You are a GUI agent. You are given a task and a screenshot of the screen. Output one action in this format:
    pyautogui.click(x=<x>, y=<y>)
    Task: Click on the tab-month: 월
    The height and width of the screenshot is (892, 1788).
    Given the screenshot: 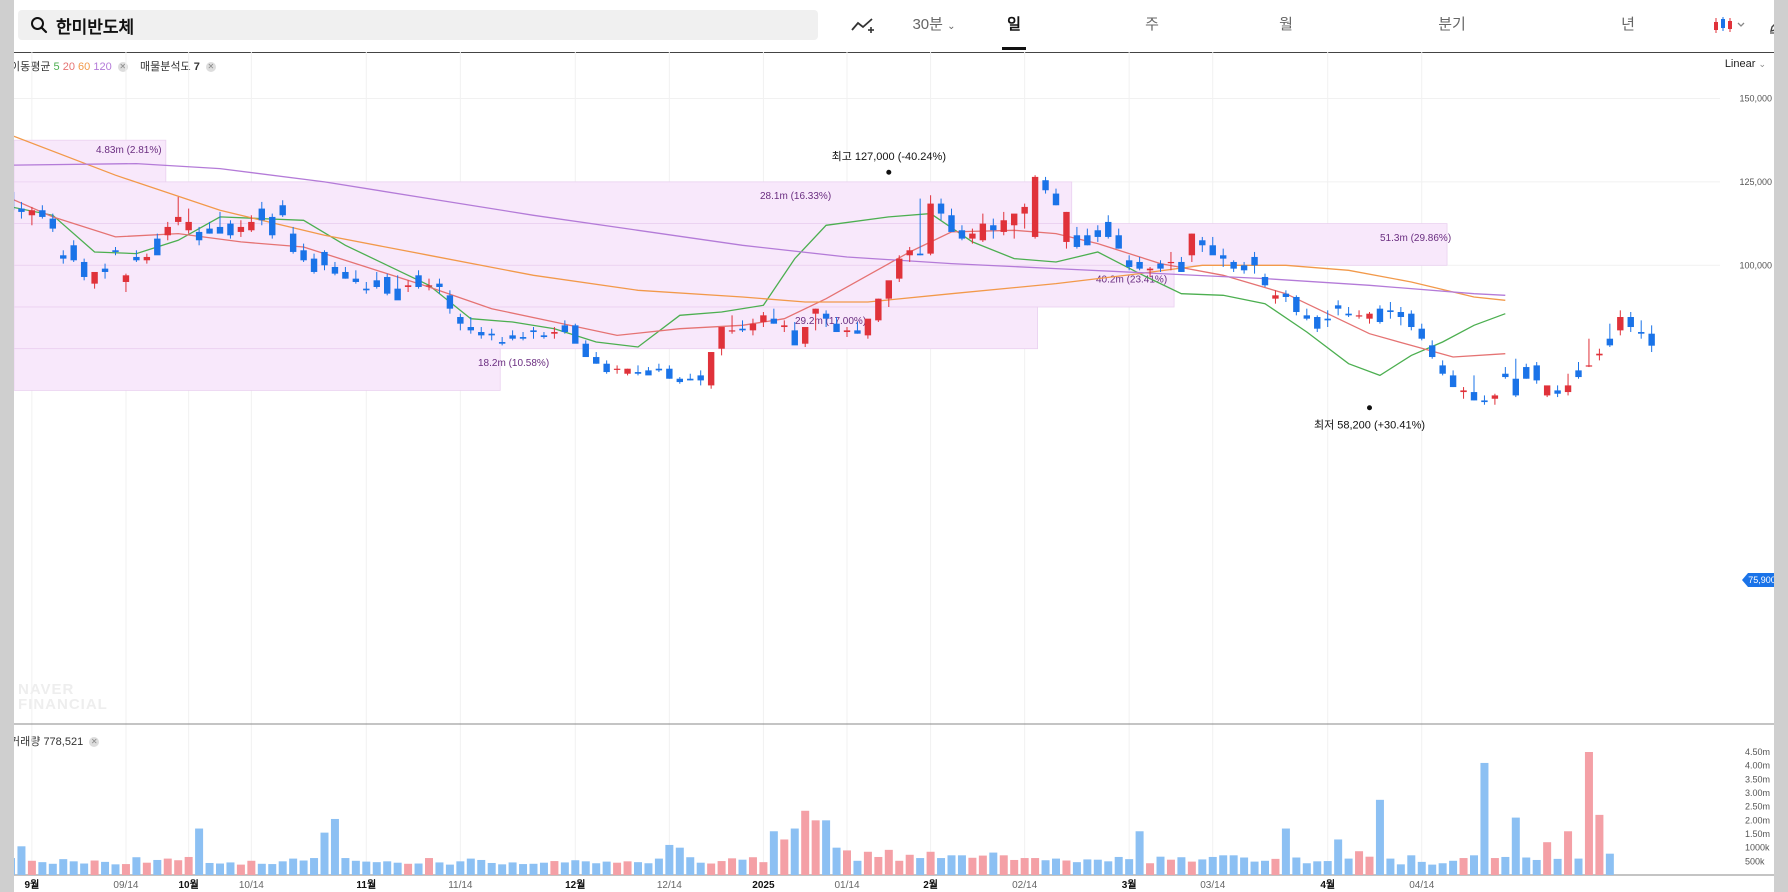 What is the action you would take?
    pyautogui.click(x=1286, y=24)
    